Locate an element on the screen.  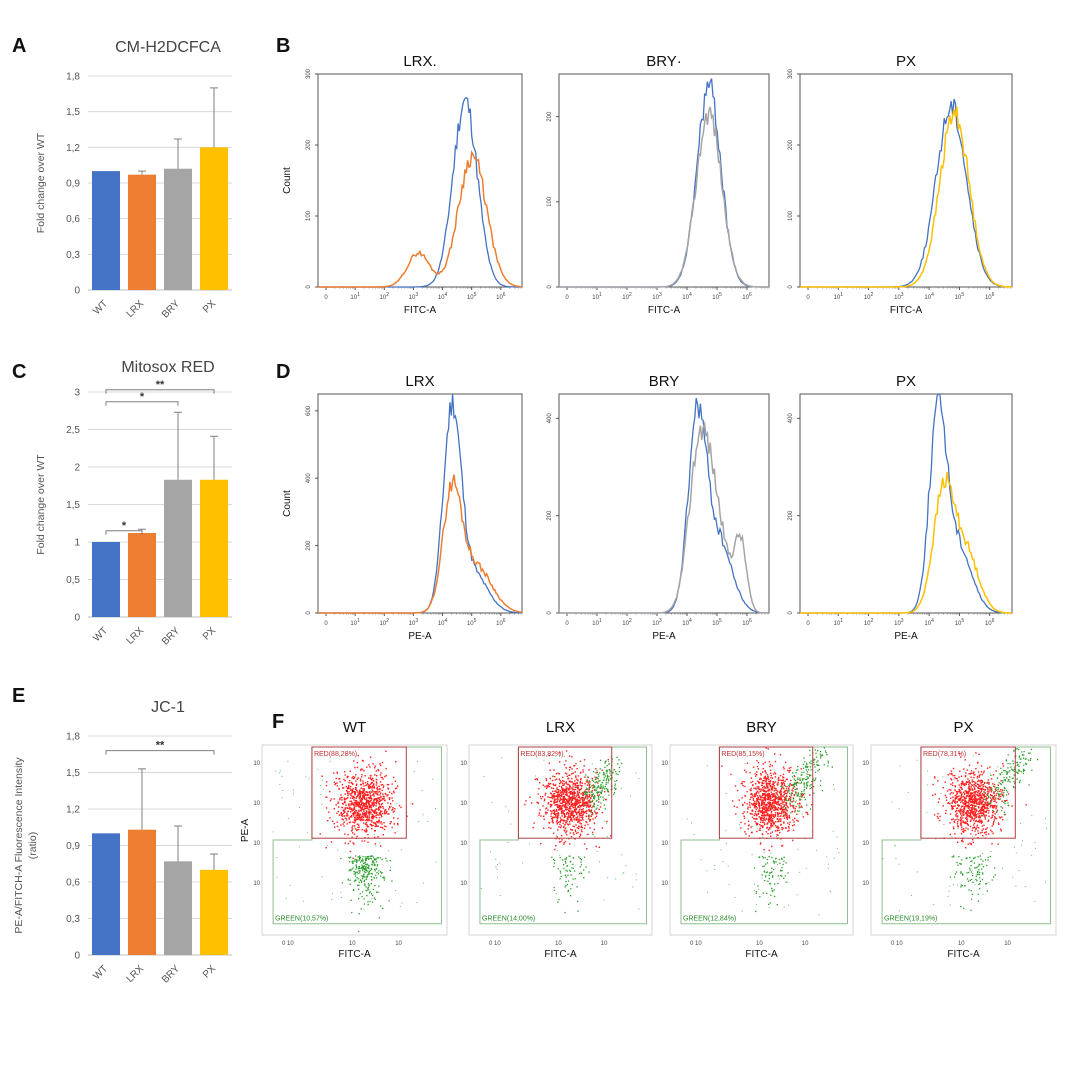
x-tick-label: 10⁴ is located at coordinates (687, 296).